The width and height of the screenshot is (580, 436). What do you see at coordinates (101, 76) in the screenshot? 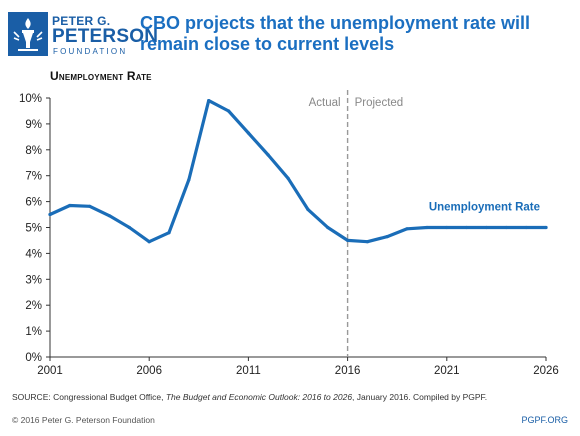
I see `y-axis-title: Unemployment Rate` at bounding box center [101, 76].